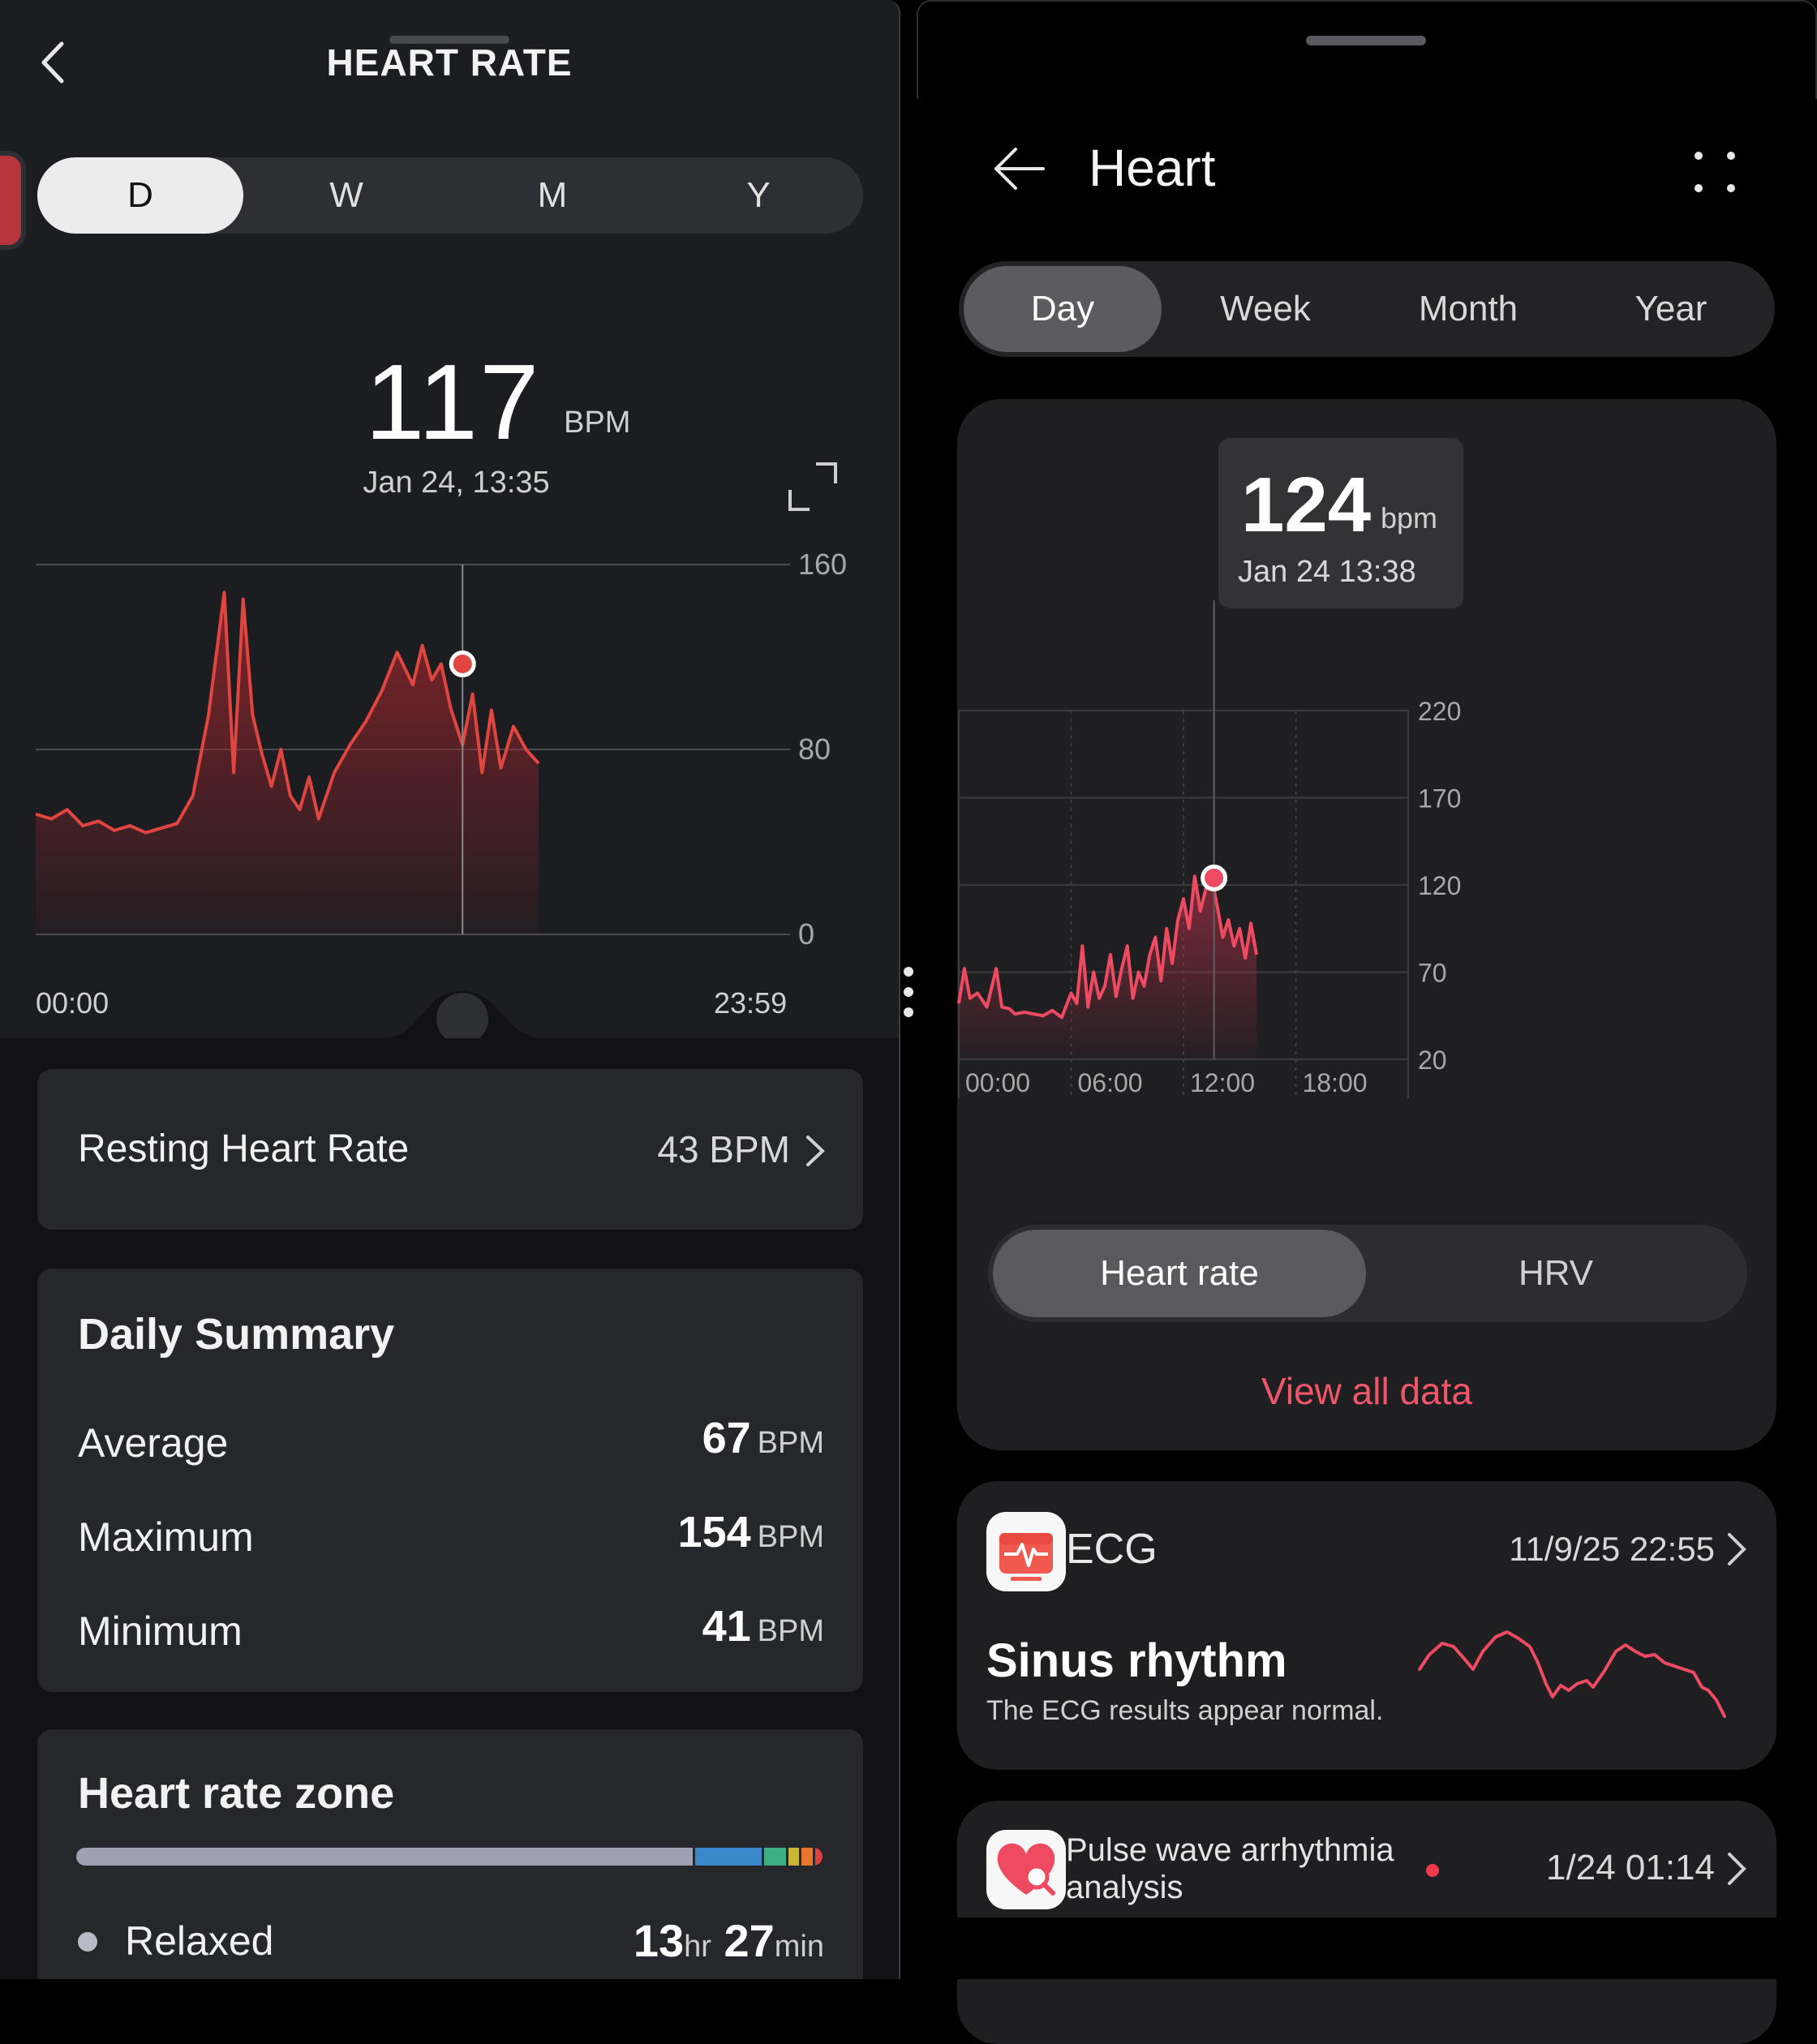 The height and width of the screenshot is (2044, 1817). I want to click on chart-grid: 220 170 120 70 20 00:00 06:00 12:00 18:00, so click(1209, 898).